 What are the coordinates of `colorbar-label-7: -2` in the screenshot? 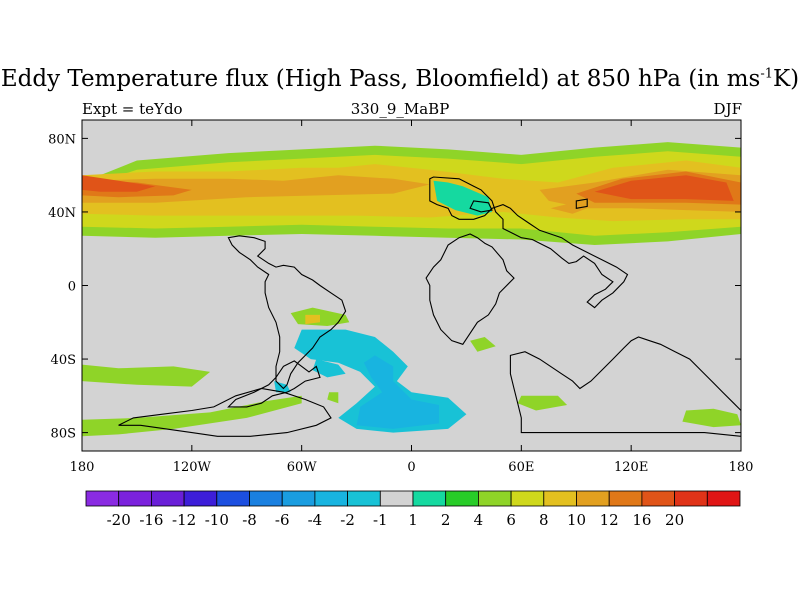 It's located at (347, 520).